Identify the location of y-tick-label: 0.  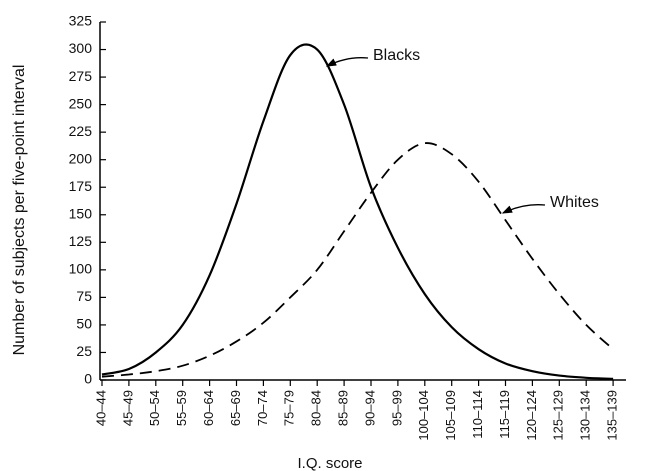
(88, 379).